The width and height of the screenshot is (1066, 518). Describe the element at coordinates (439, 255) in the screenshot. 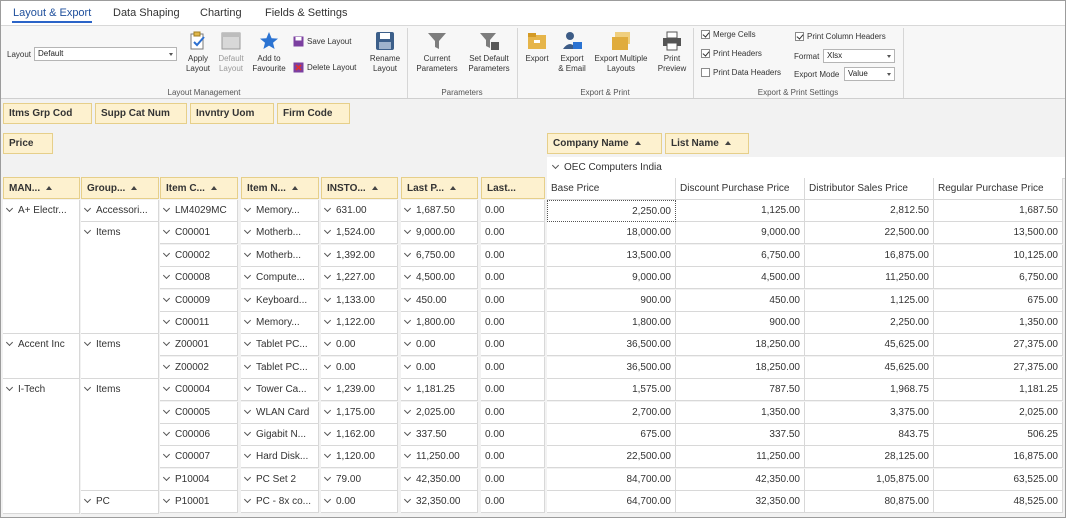

I see `row-cell-last-p: 6,750.00` at that location.